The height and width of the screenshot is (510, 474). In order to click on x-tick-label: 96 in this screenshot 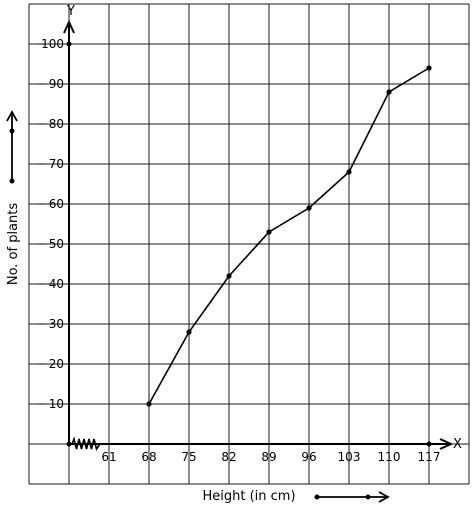, I will do `click(308, 457)`.